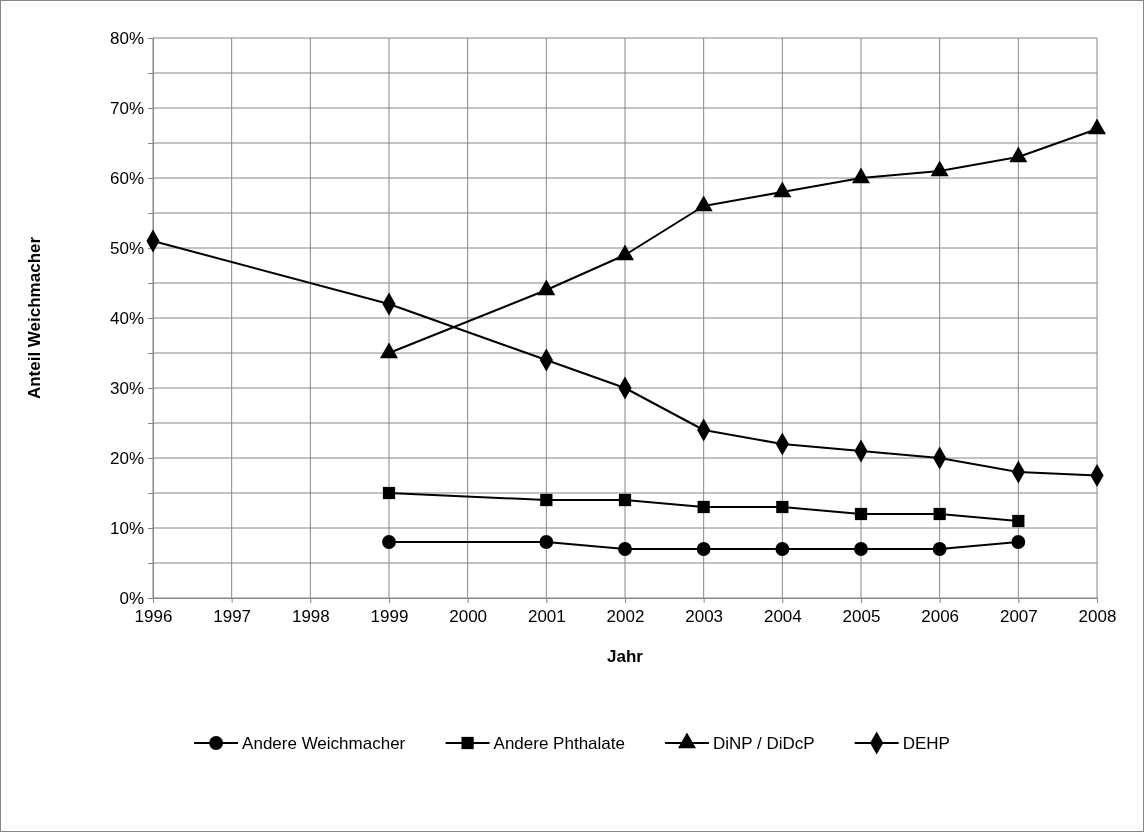  What do you see at coordinates (153, 617) in the screenshot?
I see `x-tick-label: 1996` at bounding box center [153, 617].